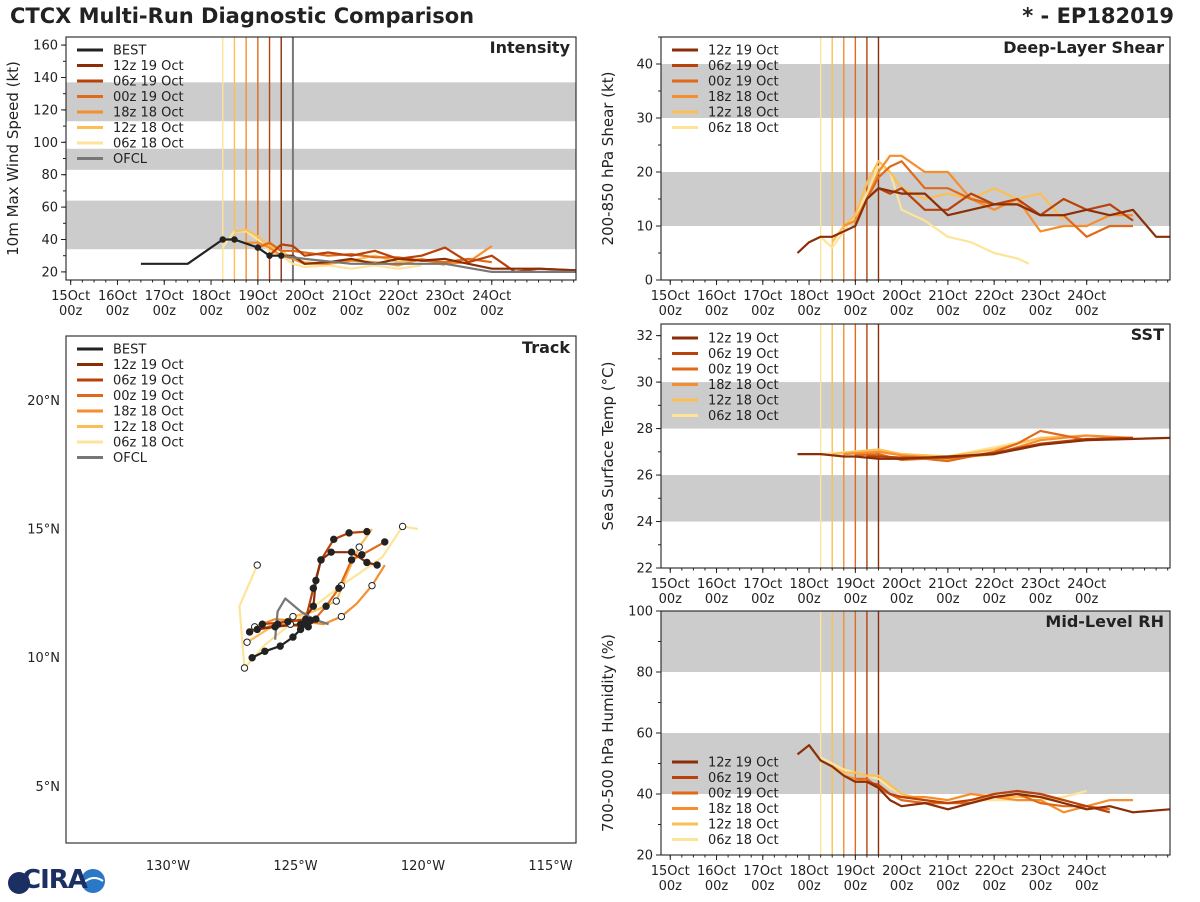 The width and height of the screenshot is (1200, 902). Describe the element at coordinates (168, 866) in the screenshot. I see `x-tick-label: 130°W` at that location.